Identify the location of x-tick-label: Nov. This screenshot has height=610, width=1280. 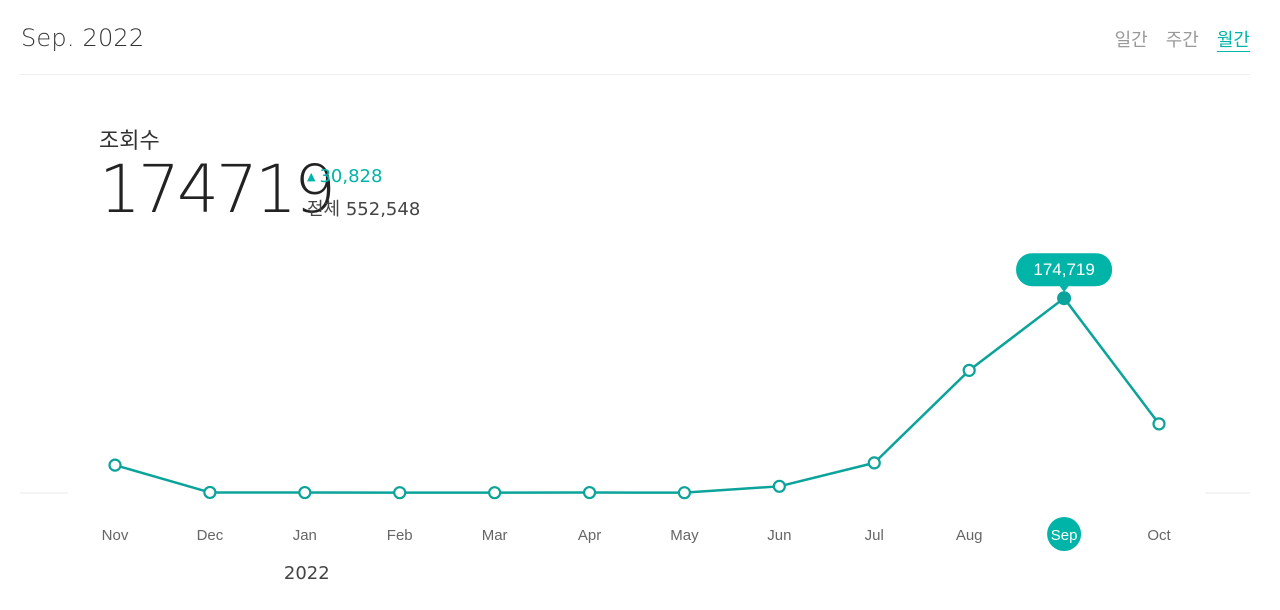
(115, 535).